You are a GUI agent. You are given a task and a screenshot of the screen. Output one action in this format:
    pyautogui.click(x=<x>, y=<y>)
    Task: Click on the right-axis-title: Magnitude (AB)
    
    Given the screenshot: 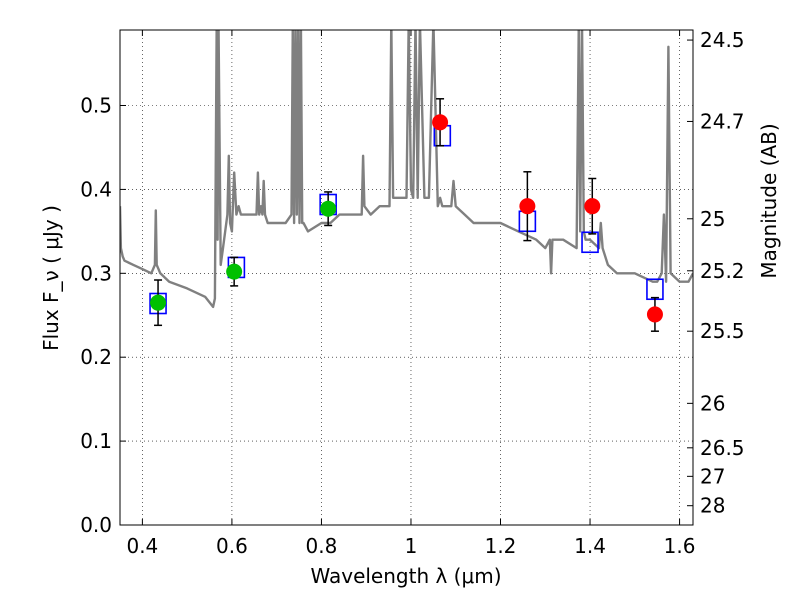 What is the action you would take?
    pyautogui.click(x=769, y=200)
    